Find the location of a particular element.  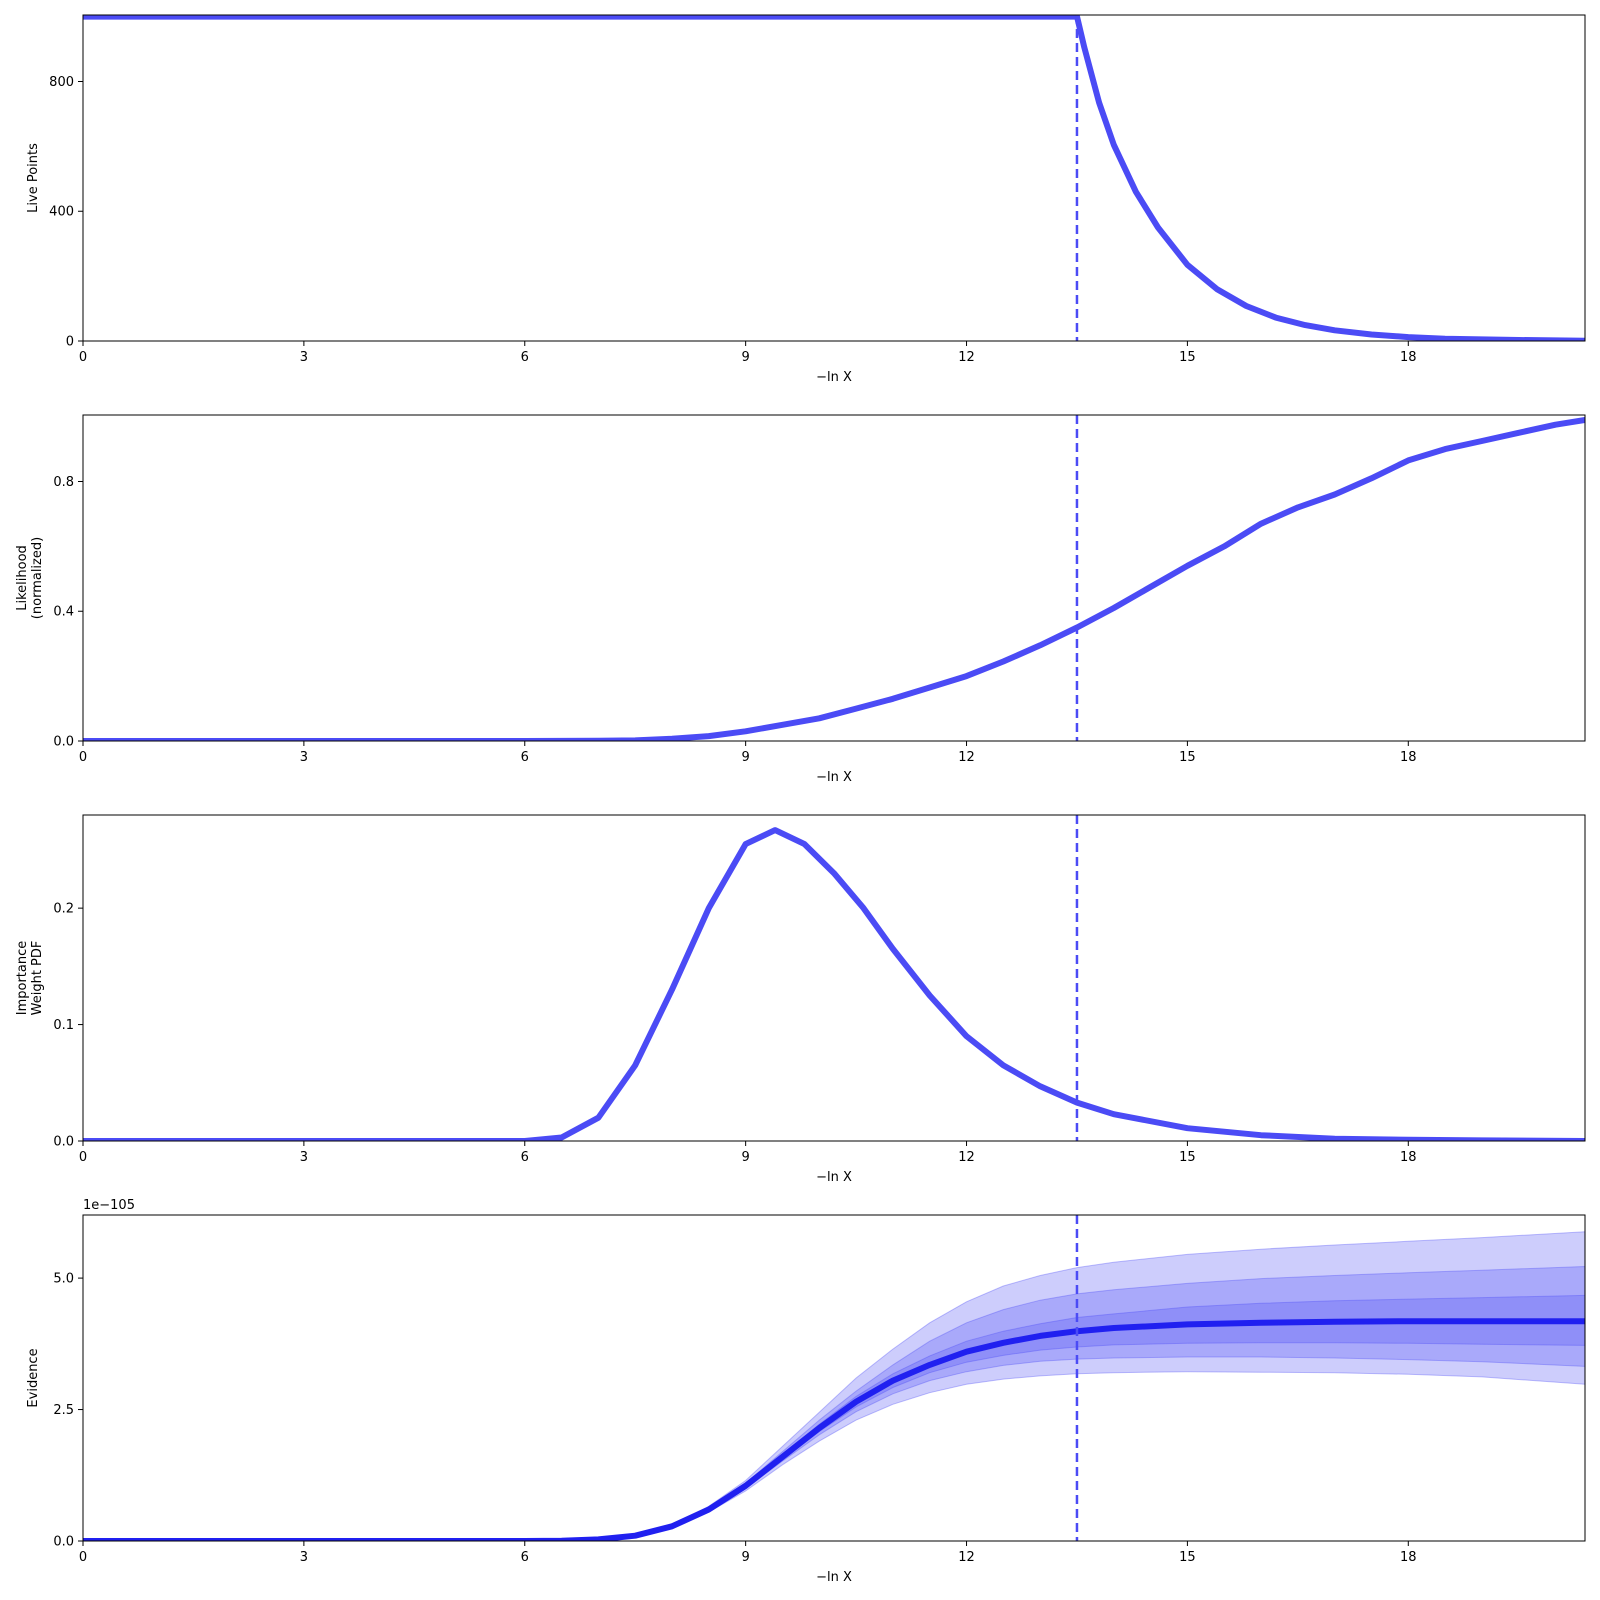

y-axis-label: ImportanceWeight PDF is located at coordinates (30, 978).